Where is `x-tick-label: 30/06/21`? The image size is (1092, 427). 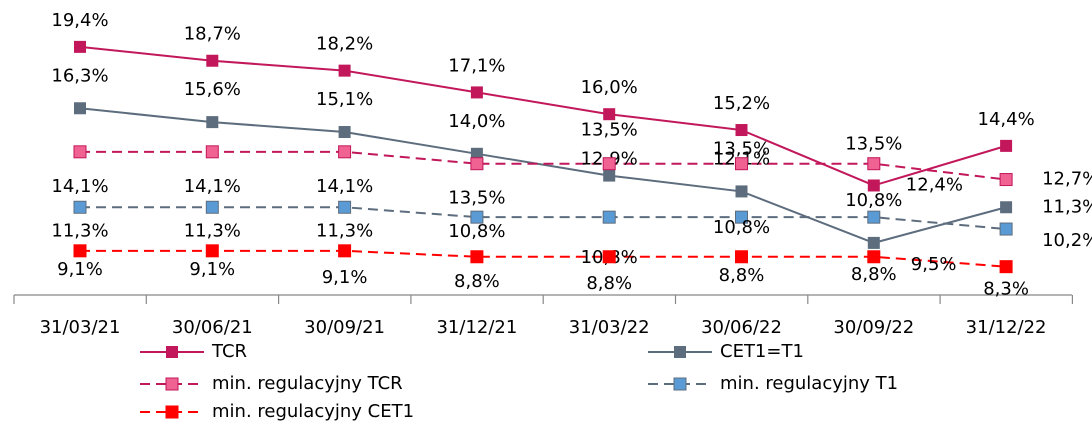
x-tick-label: 30/06/21 is located at coordinates (212, 327).